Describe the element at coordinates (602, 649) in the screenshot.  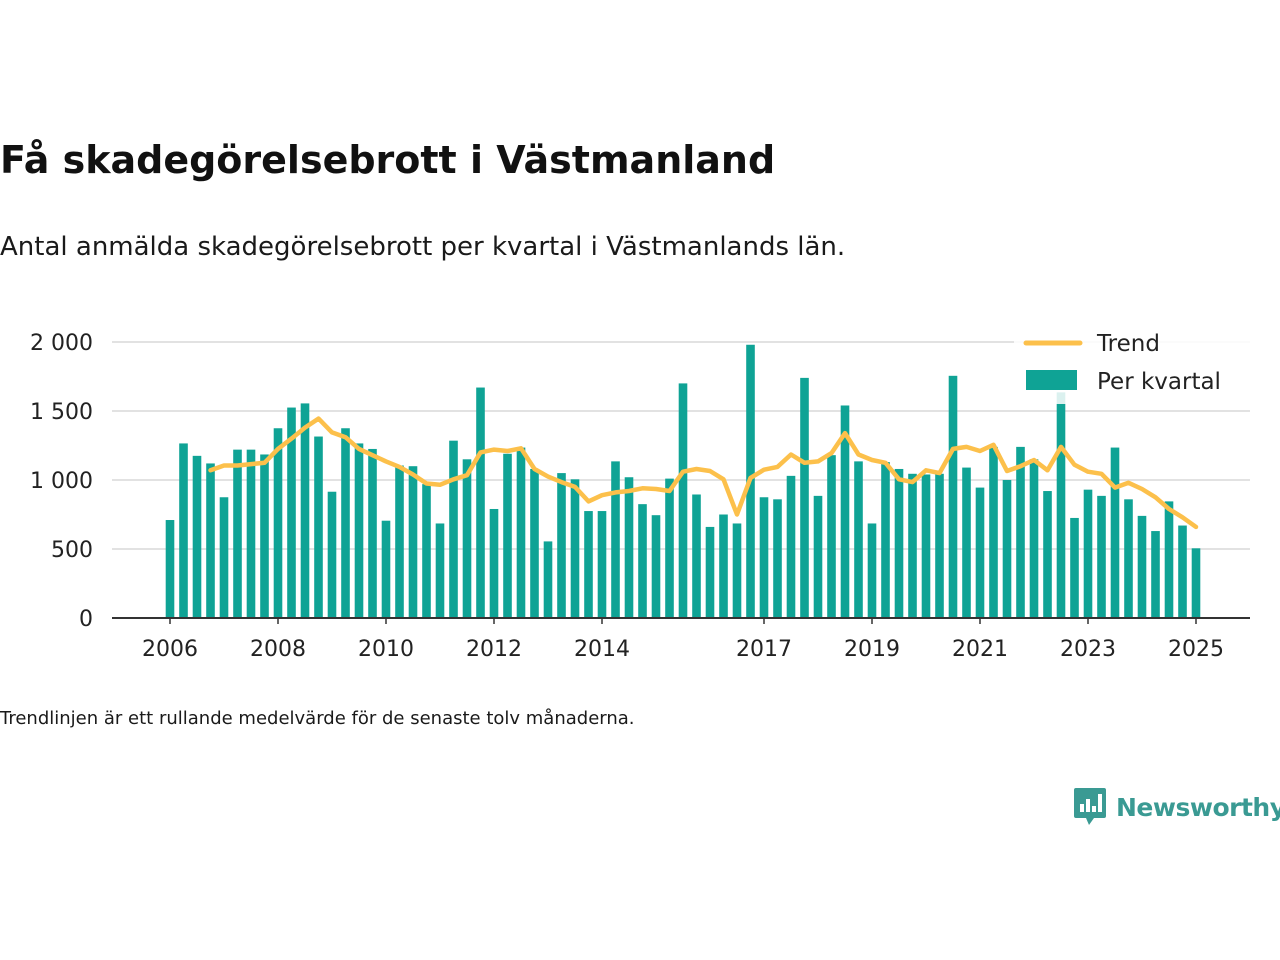
I see `x-tick-label: 2014` at that location.